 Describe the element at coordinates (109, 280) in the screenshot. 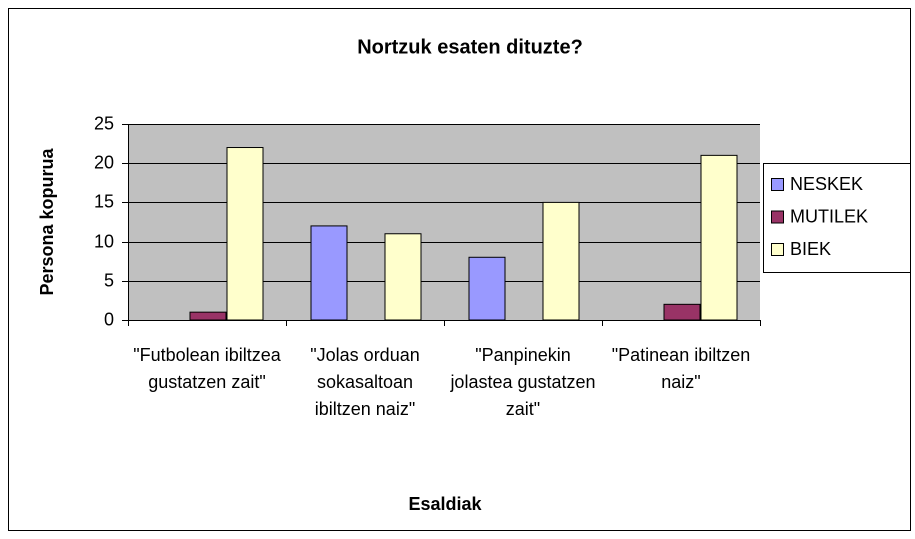

I see `y-tick-label: 5` at that location.